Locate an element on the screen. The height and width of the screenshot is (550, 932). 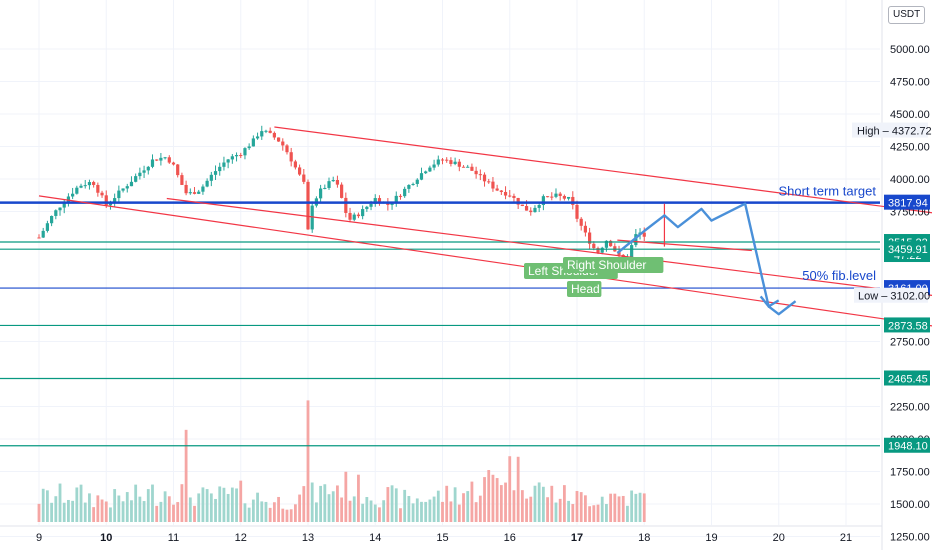
channel-line is located at coordinates (549, 246).